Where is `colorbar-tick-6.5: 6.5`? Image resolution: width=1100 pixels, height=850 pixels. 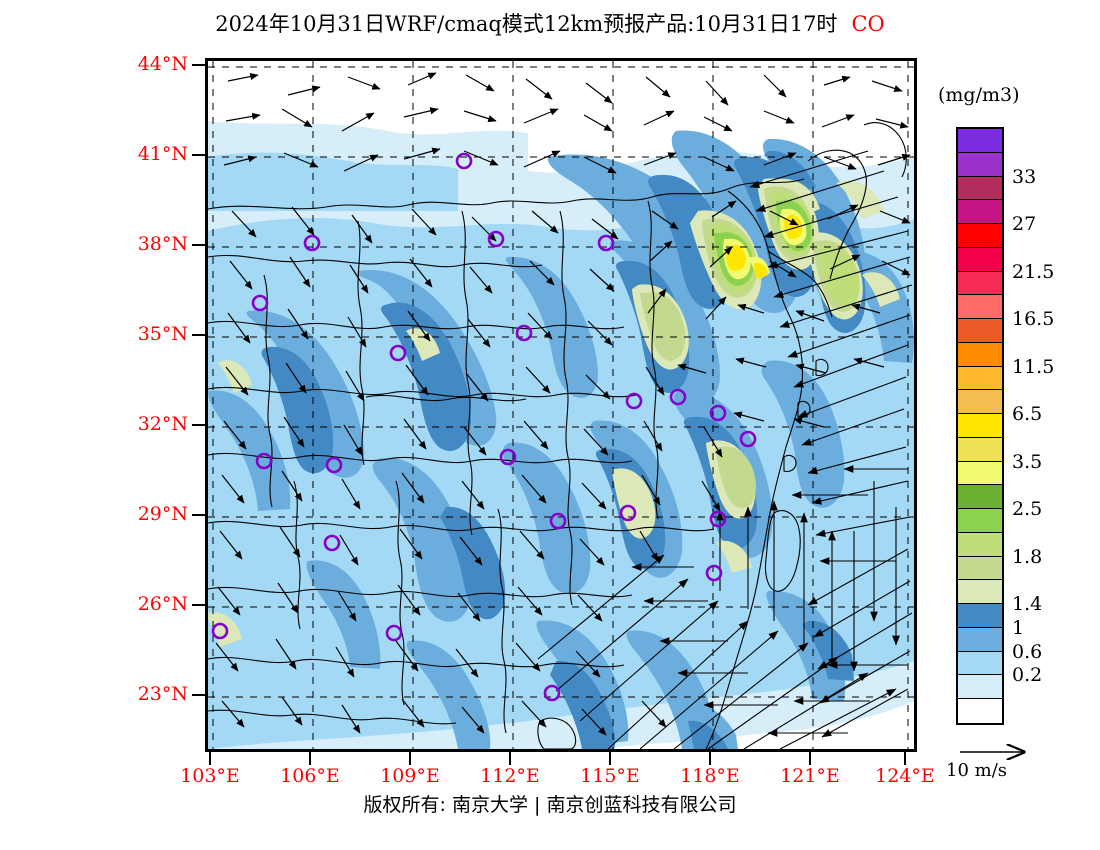 colorbar-tick-6.5: 6.5 is located at coordinates (1027, 414).